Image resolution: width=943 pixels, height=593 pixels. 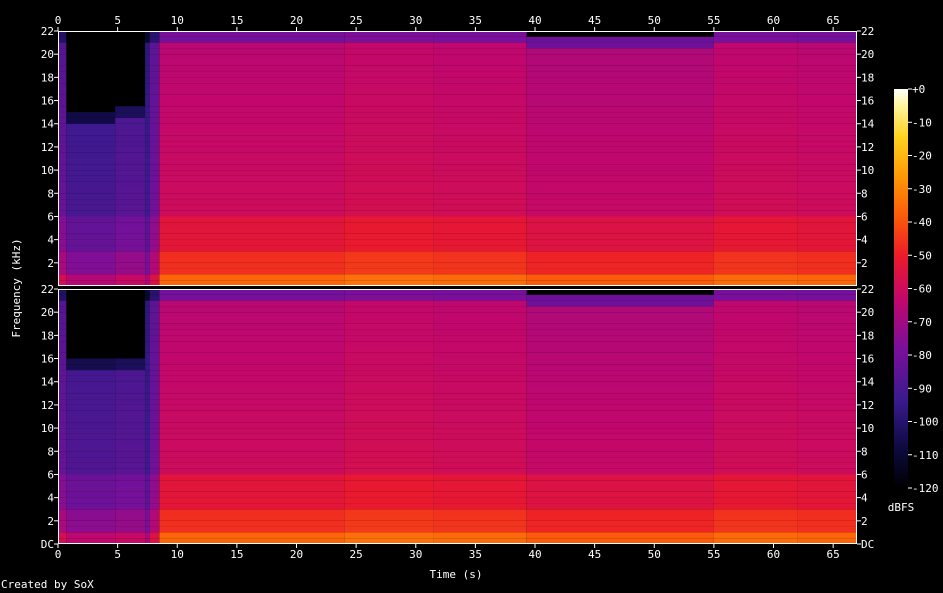 What do you see at coordinates (117, 554) in the screenshot?
I see `x-tick-label: 5` at bounding box center [117, 554].